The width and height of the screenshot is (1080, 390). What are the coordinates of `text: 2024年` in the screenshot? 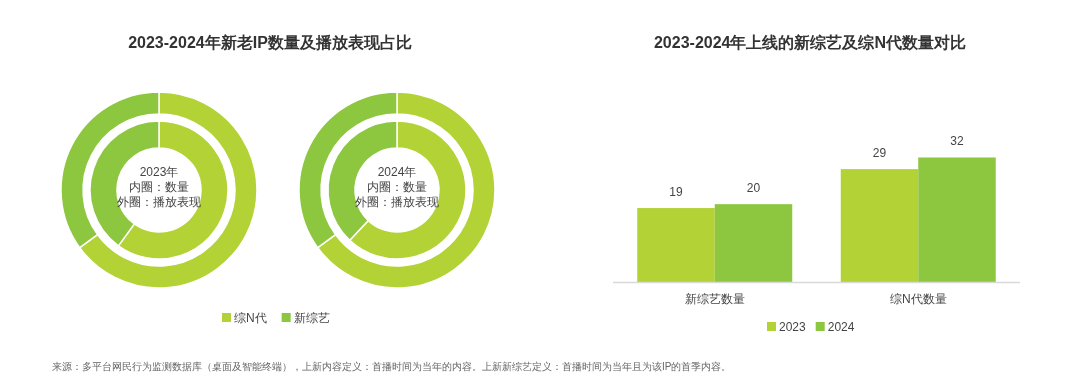 It's located at (397, 172).